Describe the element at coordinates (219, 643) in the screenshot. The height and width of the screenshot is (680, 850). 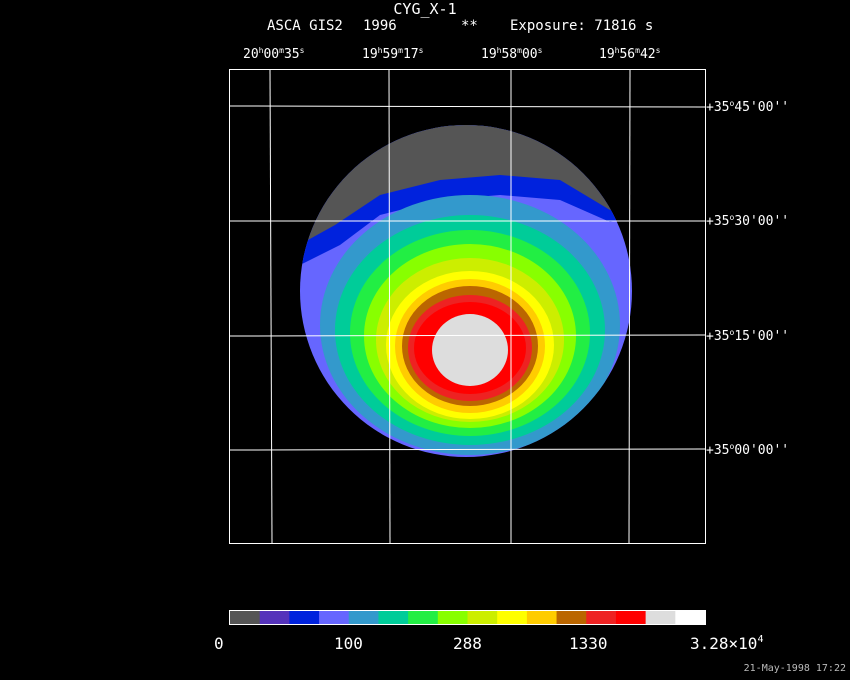
I see `colorbar-label-0: 0` at that location.